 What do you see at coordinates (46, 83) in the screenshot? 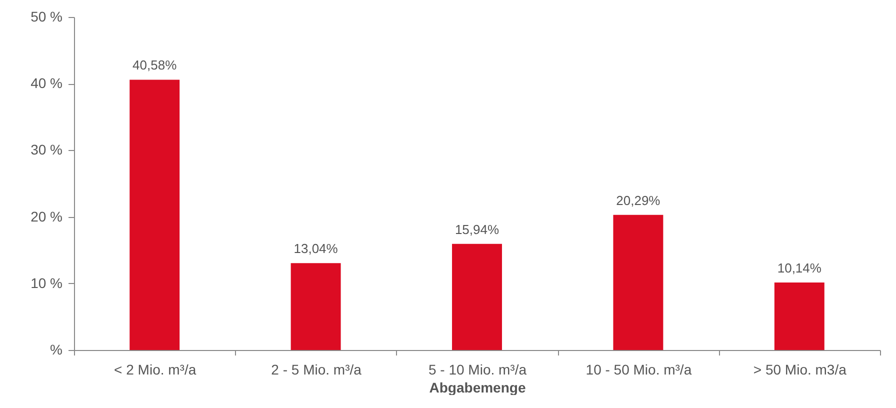
I see `y-tick-label: 40 %` at bounding box center [46, 83].